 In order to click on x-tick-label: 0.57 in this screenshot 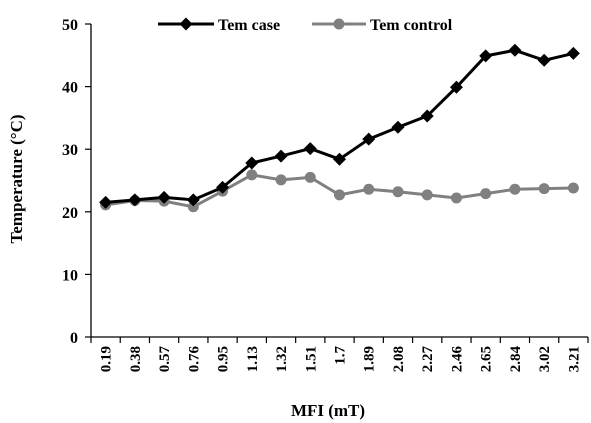, I will do `click(165, 359)`.